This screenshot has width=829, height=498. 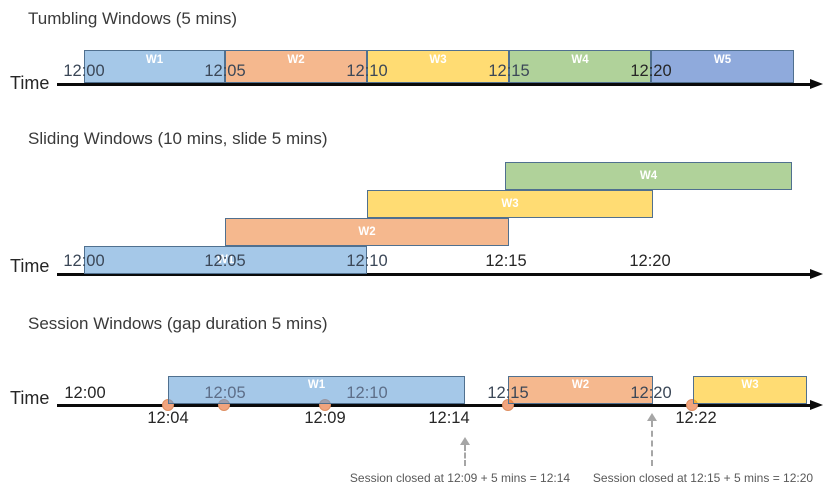 What do you see at coordinates (722, 60) in the screenshot?
I see `window-label: W5` at bounding box center [722, 60].